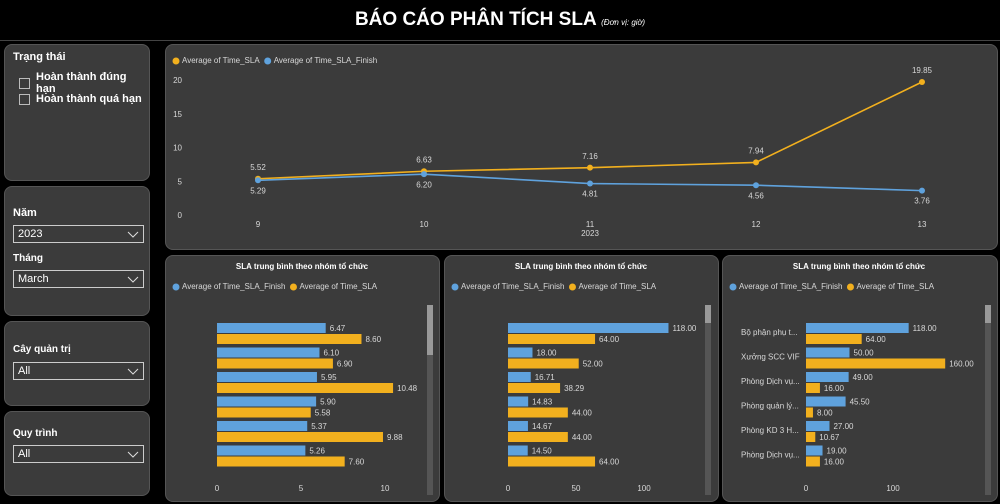  I want to click on data-label: 5.29, so click(258, 190).